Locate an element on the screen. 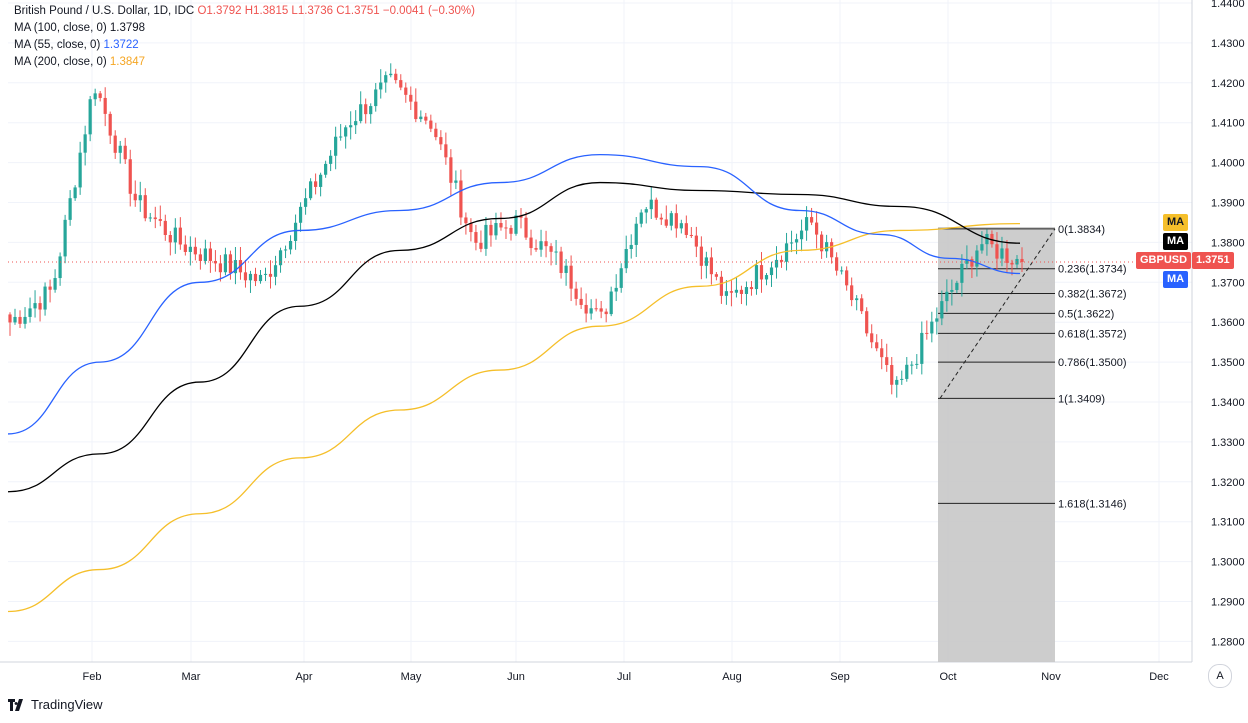 The width and height of the screenshot is (1248, 723). legend-ma200-value: 1.3847 is located at coordinates (127, 62).